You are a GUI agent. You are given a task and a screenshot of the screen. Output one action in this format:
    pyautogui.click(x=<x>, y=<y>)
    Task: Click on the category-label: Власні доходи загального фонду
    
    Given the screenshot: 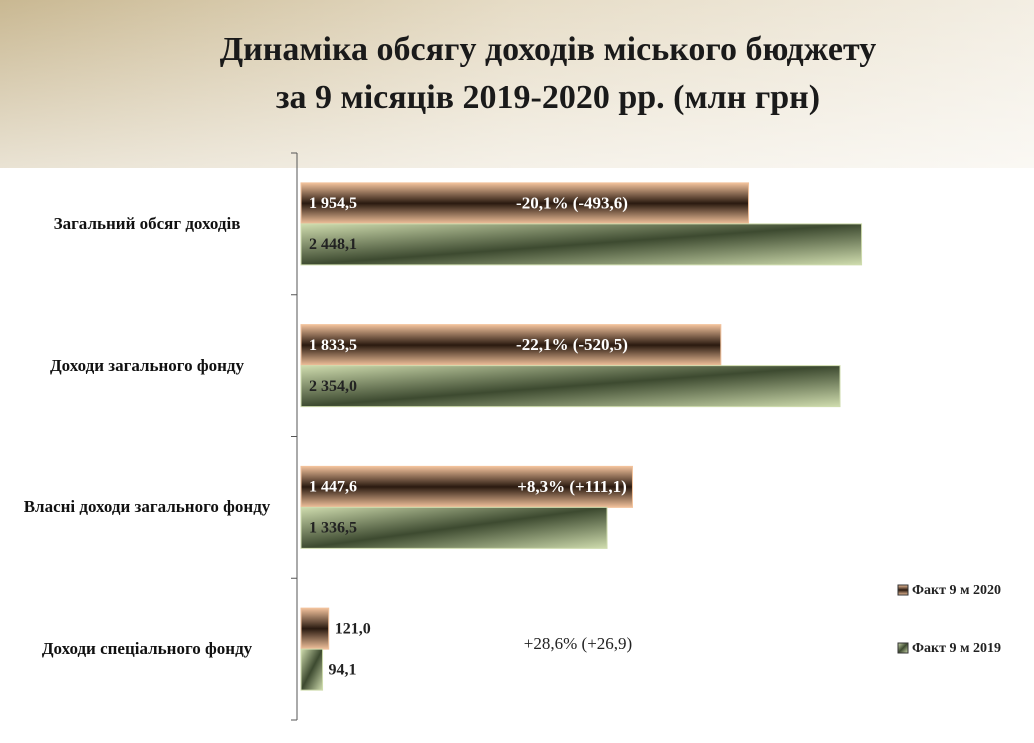 What is the action you would take?
    pyautogui.click(x=147, y=507)
    